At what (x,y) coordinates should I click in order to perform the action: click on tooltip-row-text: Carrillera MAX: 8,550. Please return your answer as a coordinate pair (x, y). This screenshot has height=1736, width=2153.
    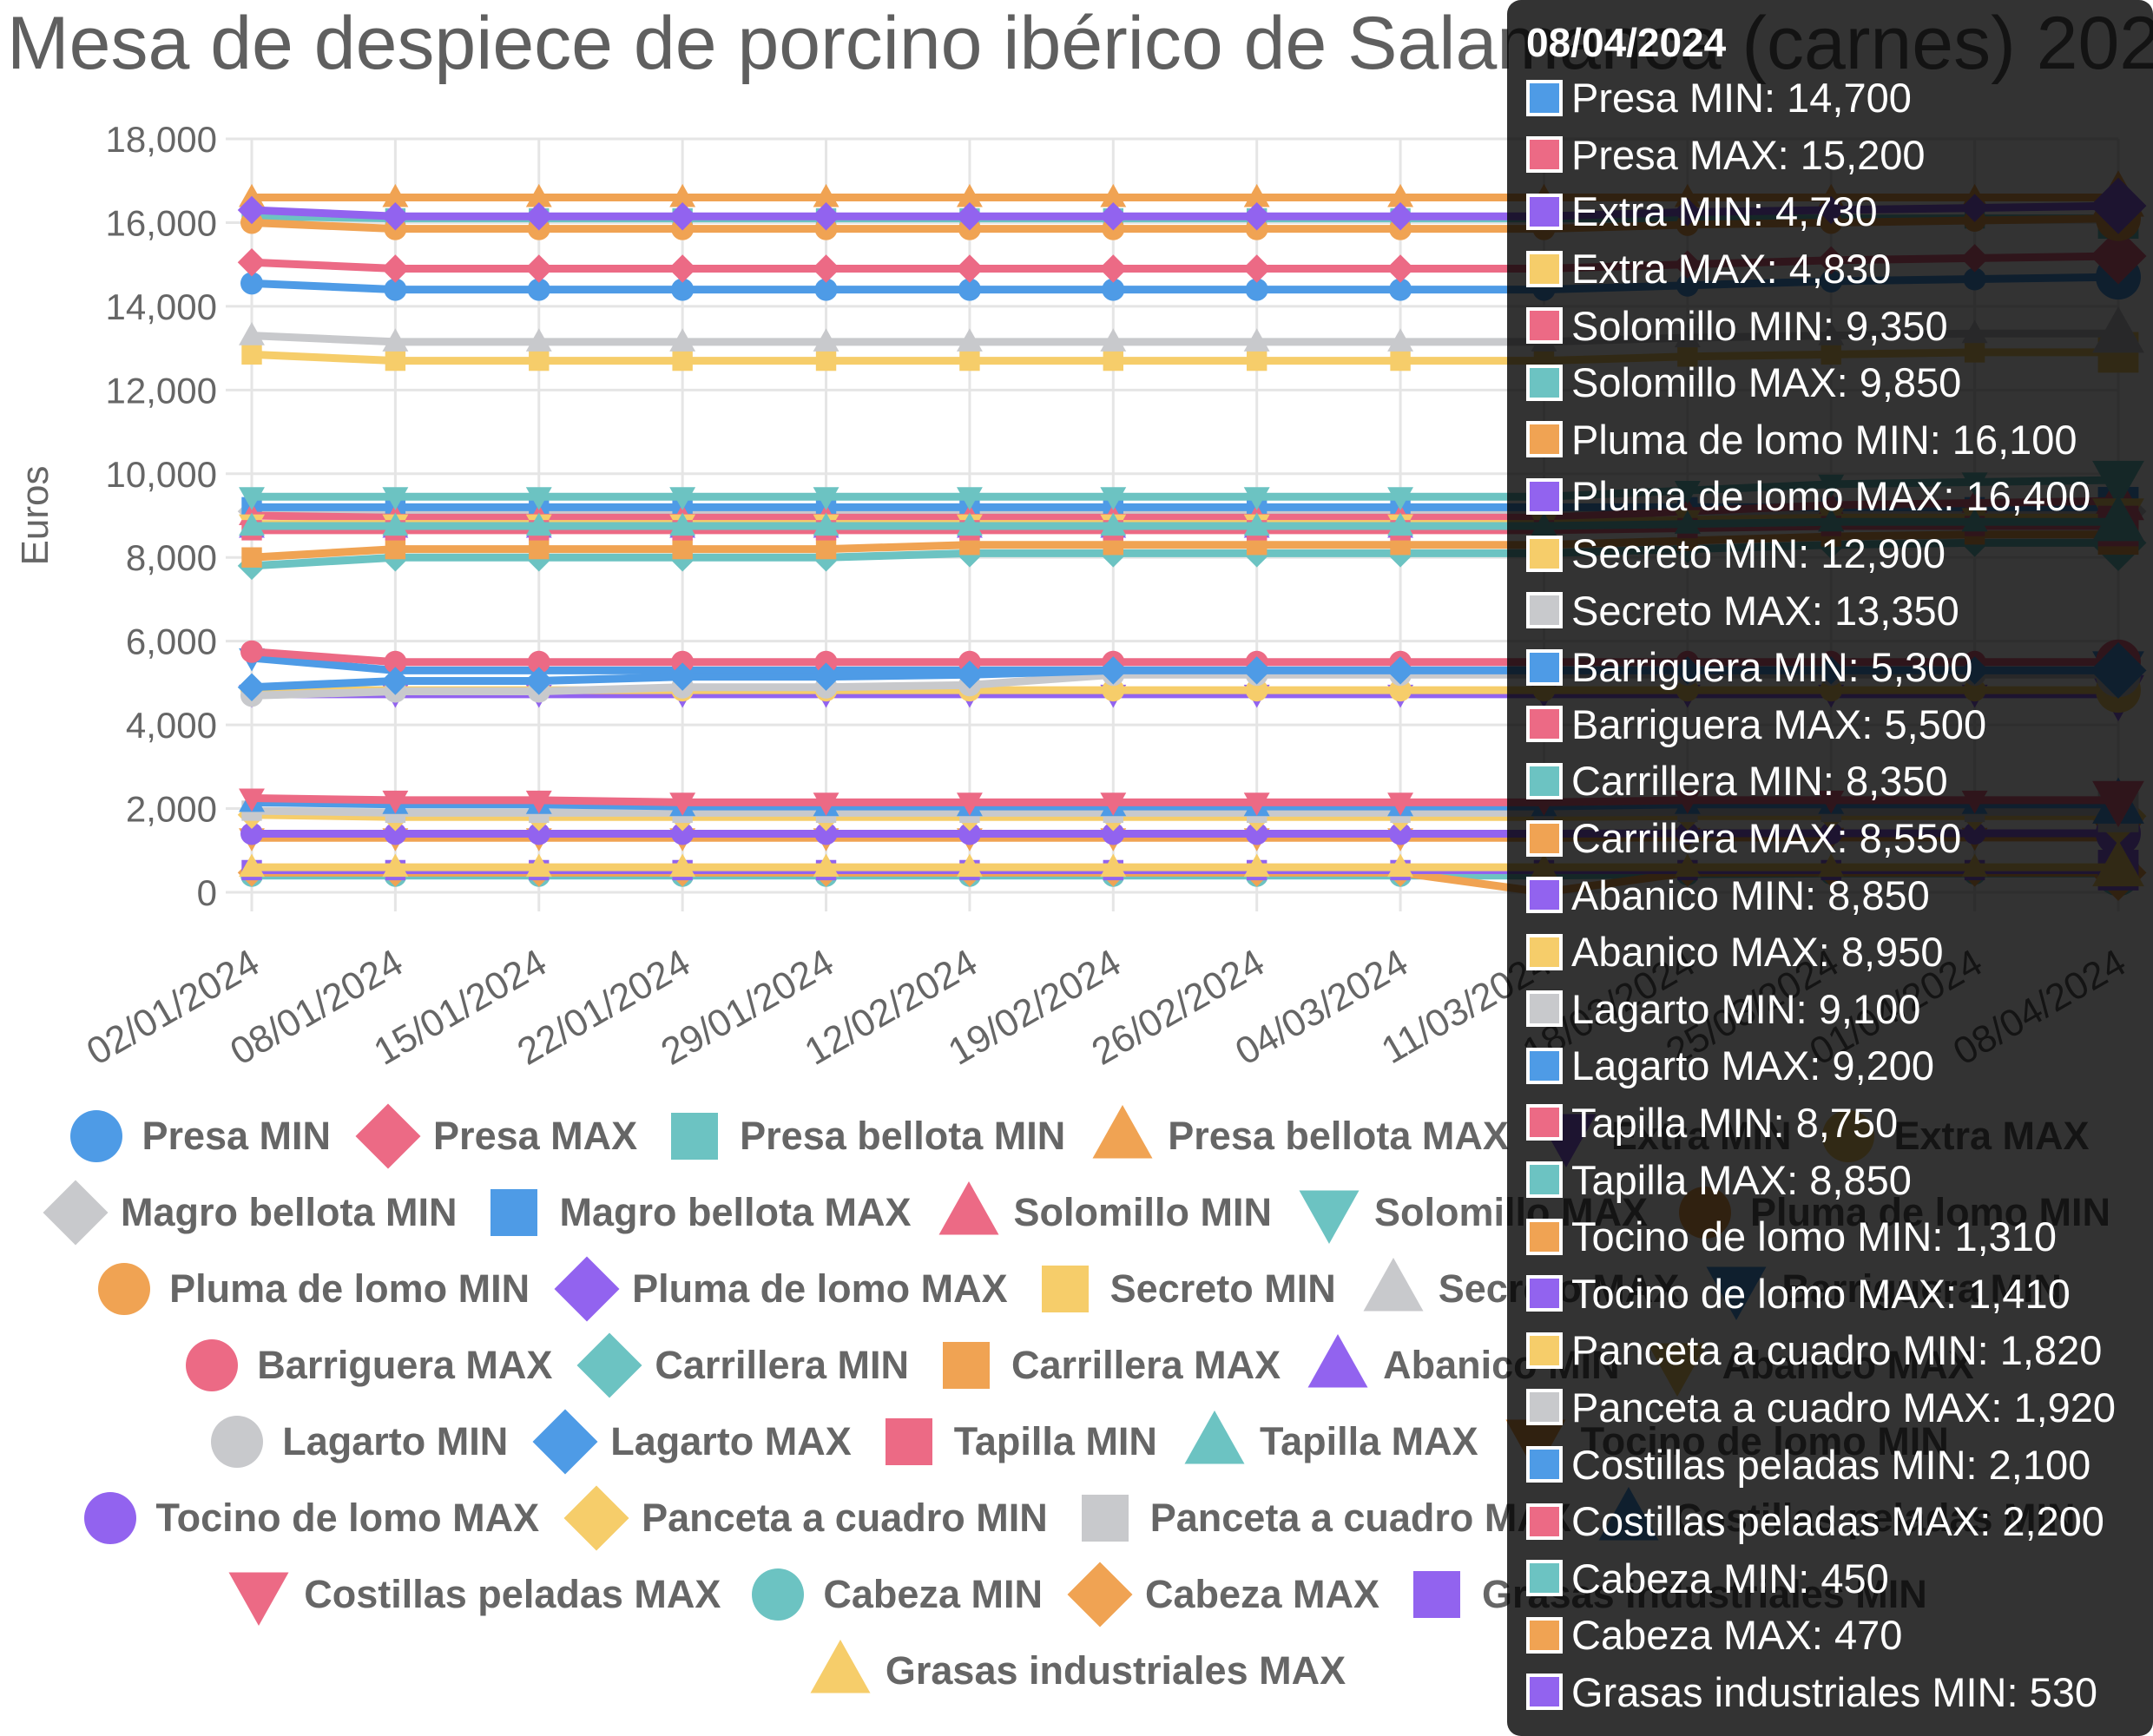
    Looking at the image, I should click on (1766, 838).